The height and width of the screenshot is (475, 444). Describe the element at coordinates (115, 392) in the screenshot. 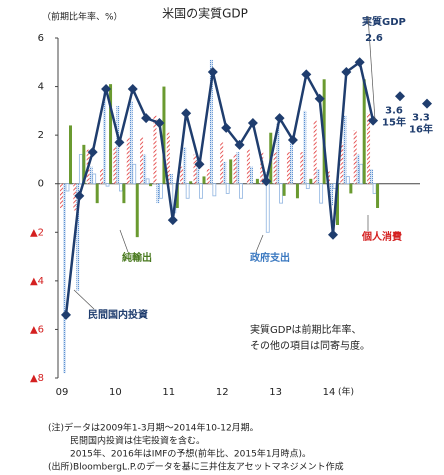

I see `x-tick-label: 10` at that location.